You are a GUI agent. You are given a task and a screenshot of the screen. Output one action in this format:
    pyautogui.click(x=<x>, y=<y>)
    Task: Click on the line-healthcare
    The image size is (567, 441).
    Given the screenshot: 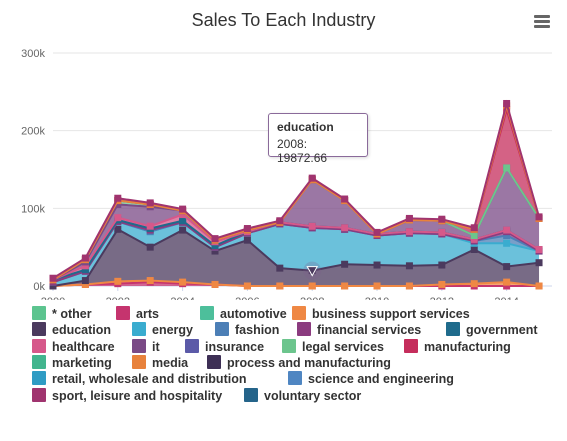 What is the action you would take?
    pyautogui.click(x=296, y=247)
    